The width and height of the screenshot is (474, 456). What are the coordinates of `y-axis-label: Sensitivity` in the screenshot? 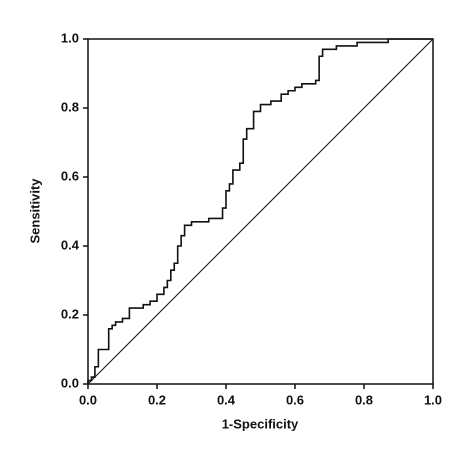 It's located at (34, 211).